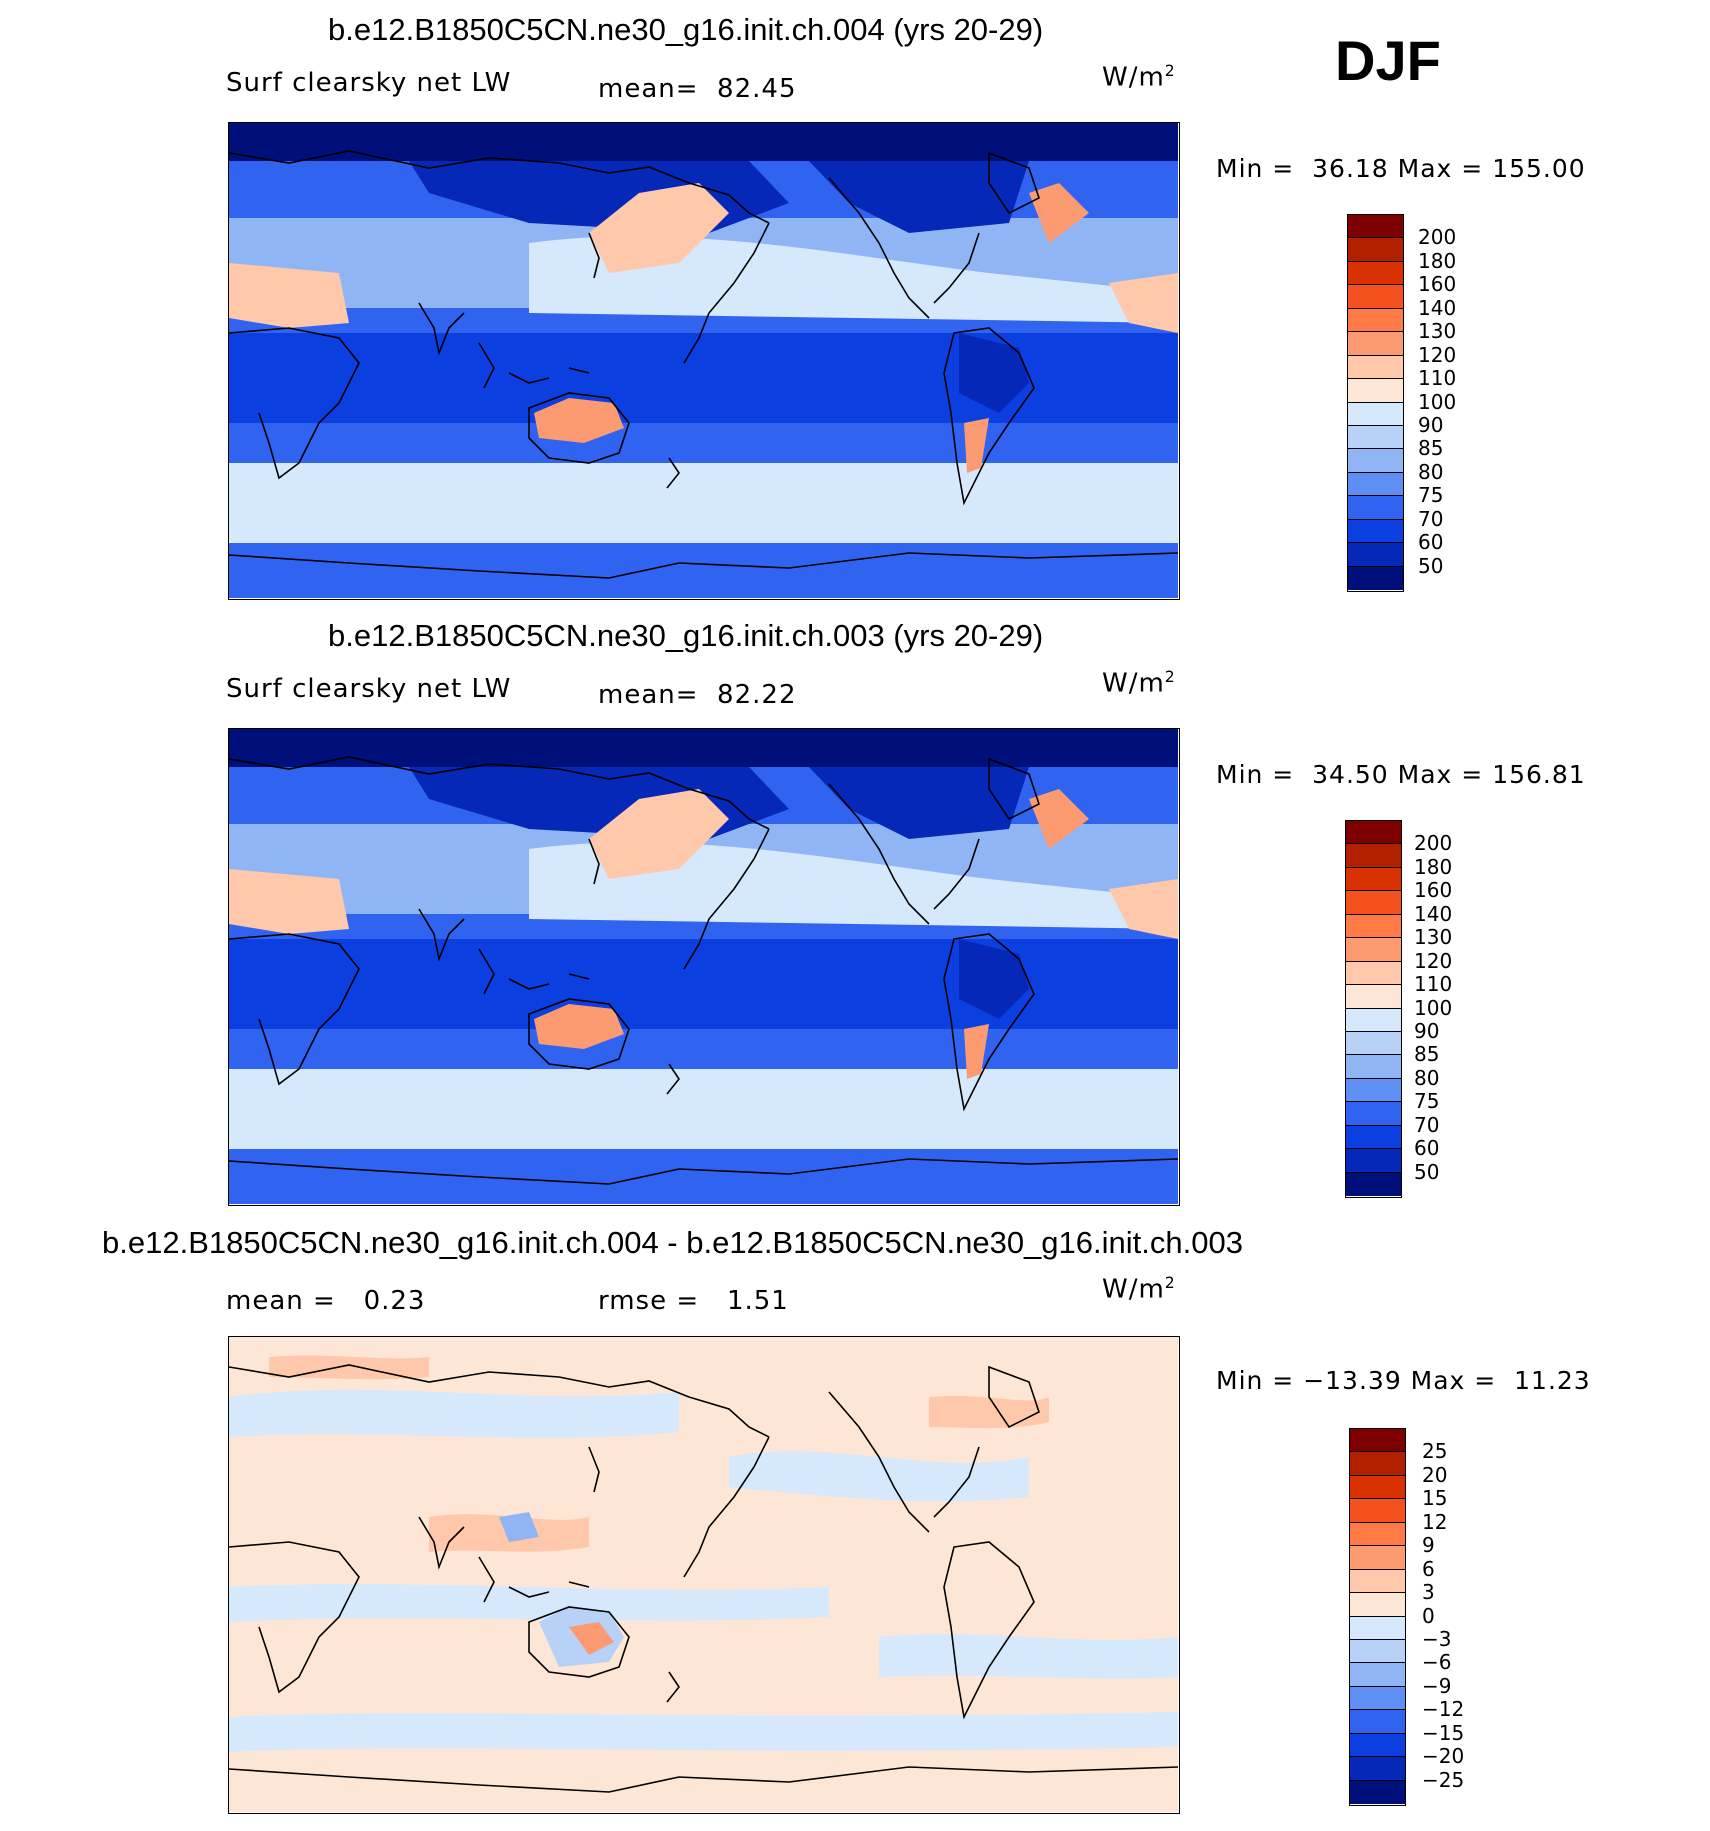  I want to click on panel-2-variable: Surf clearsky net LW, so click(369, 689).